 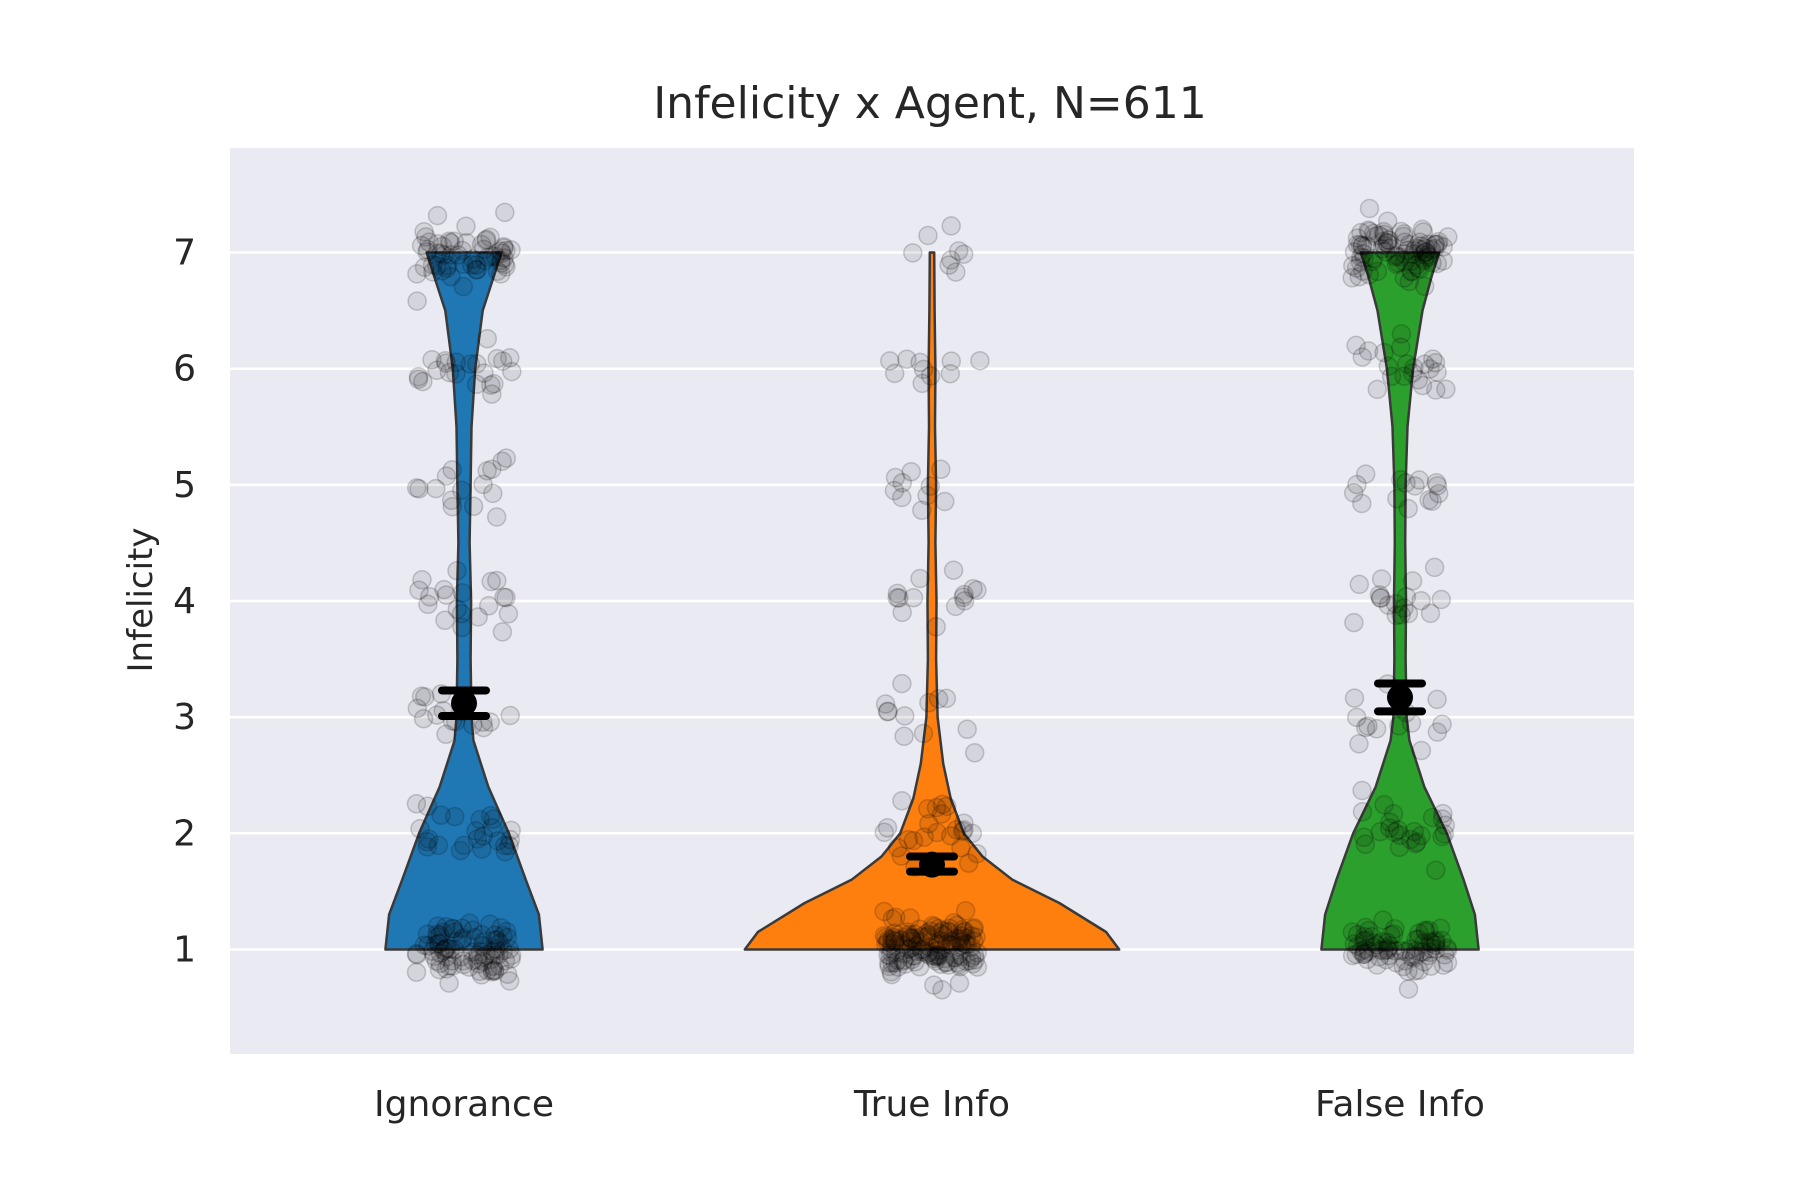 What do you see at coordinates (184, 717) in the screenshot?
I see `y-tick-label-3: 3` at bounding box center [184, 717].